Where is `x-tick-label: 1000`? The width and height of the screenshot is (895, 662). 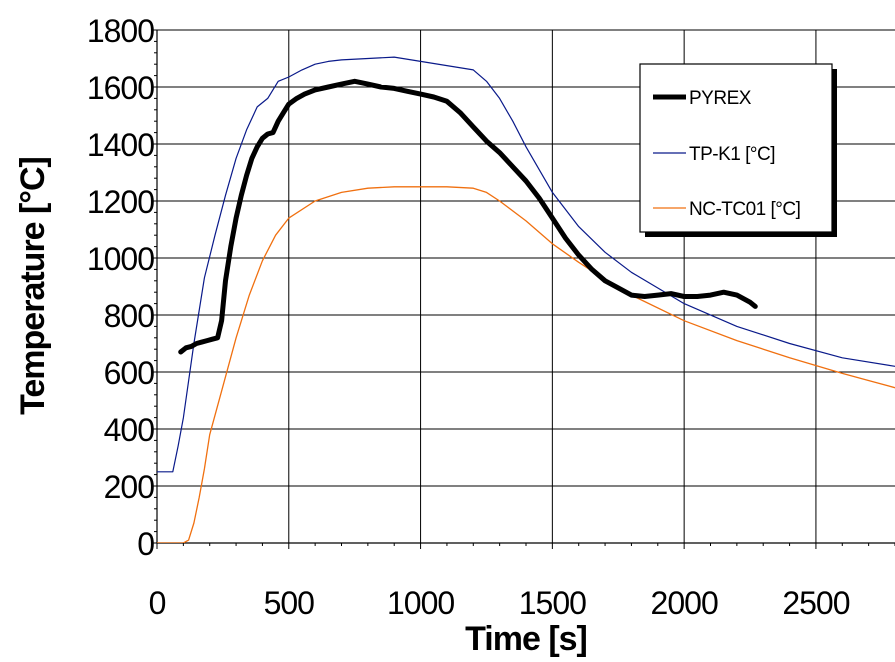 x-tick-label: 1000 is located at coordinates (420, 603).